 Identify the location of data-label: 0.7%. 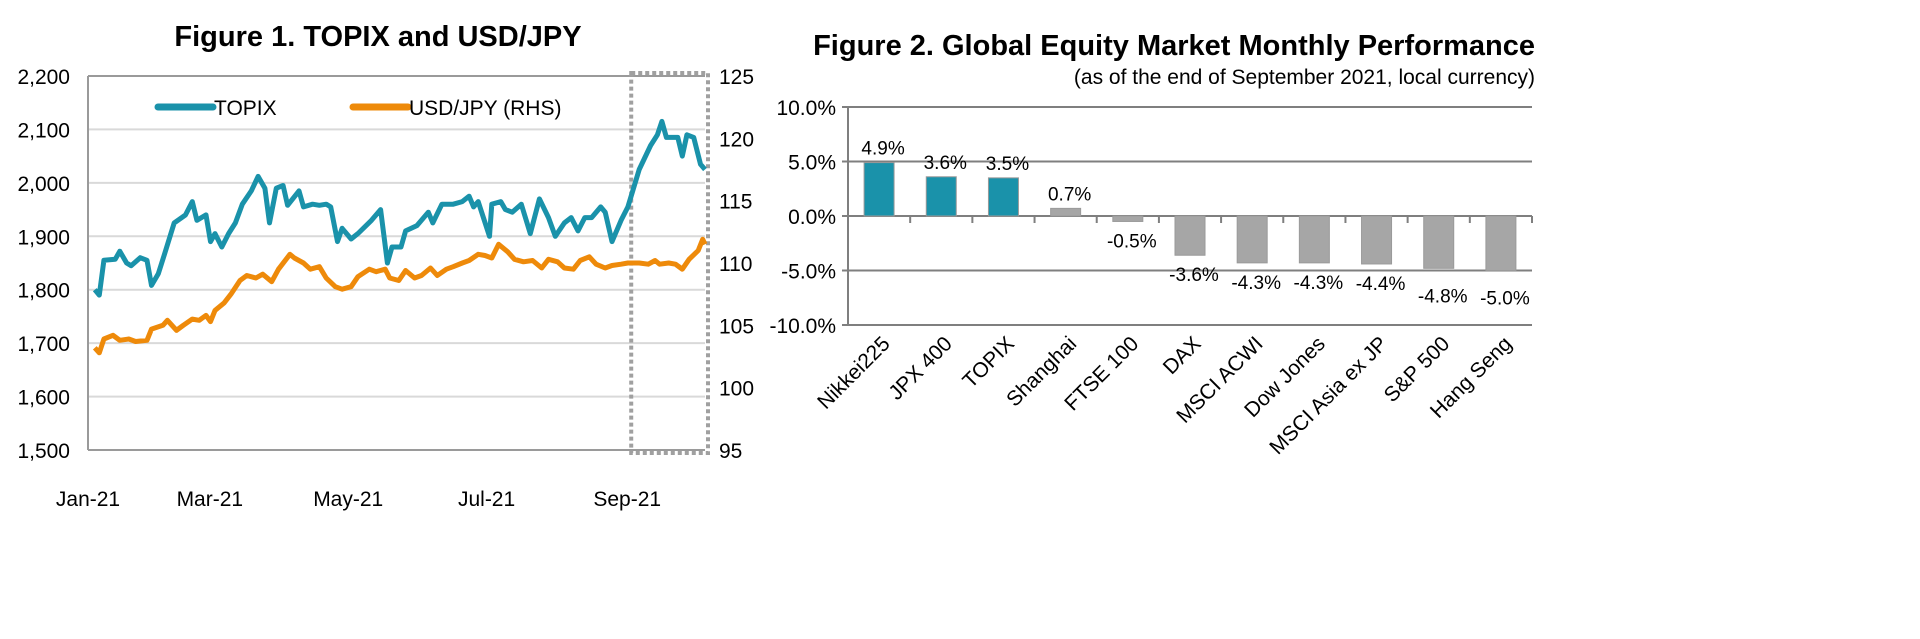
(1069, 194).